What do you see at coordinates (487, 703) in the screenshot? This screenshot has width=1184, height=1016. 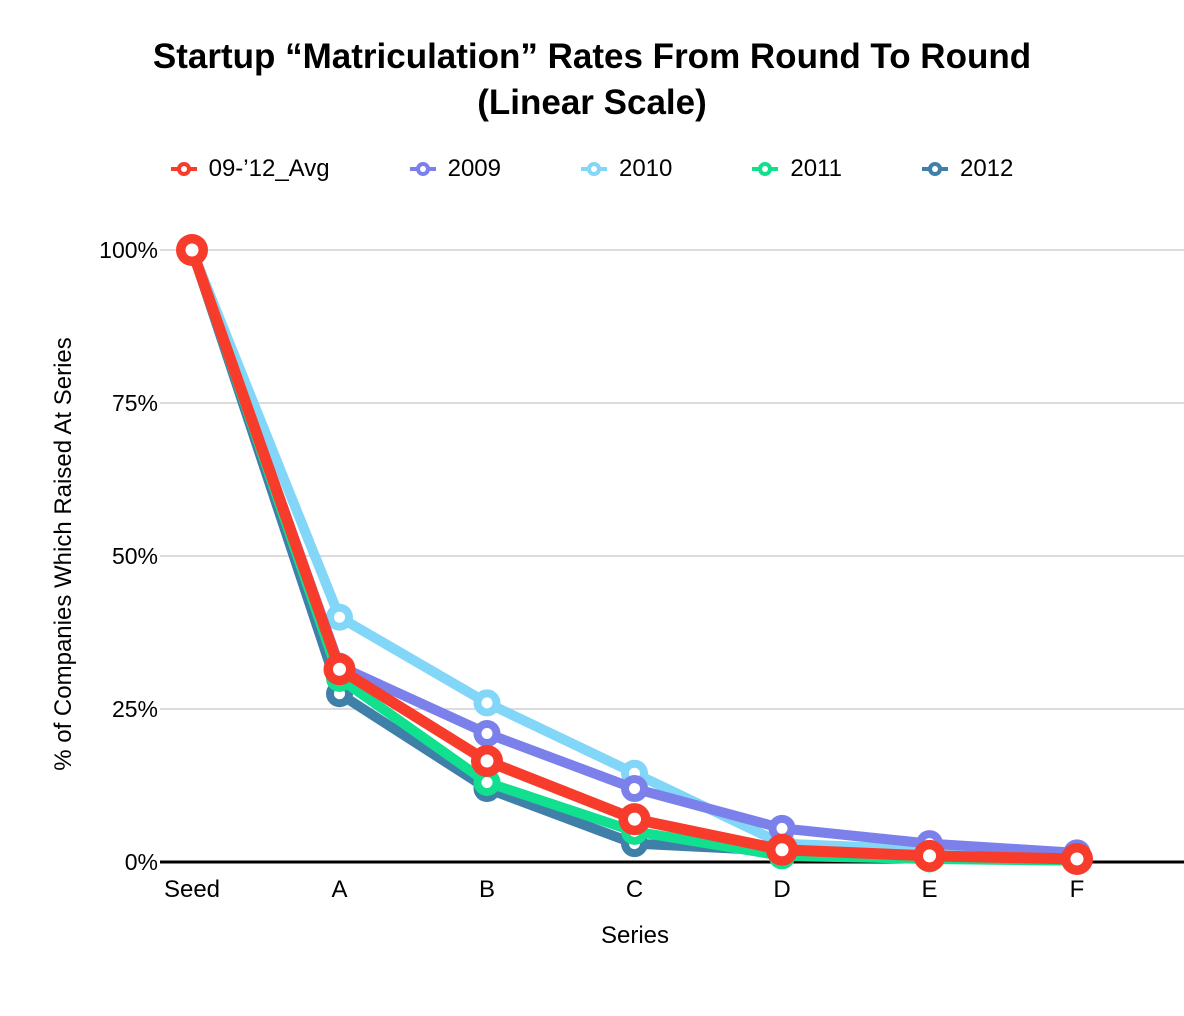 I see `data-point-hole-2010-B` at bounding box center [487, 703].